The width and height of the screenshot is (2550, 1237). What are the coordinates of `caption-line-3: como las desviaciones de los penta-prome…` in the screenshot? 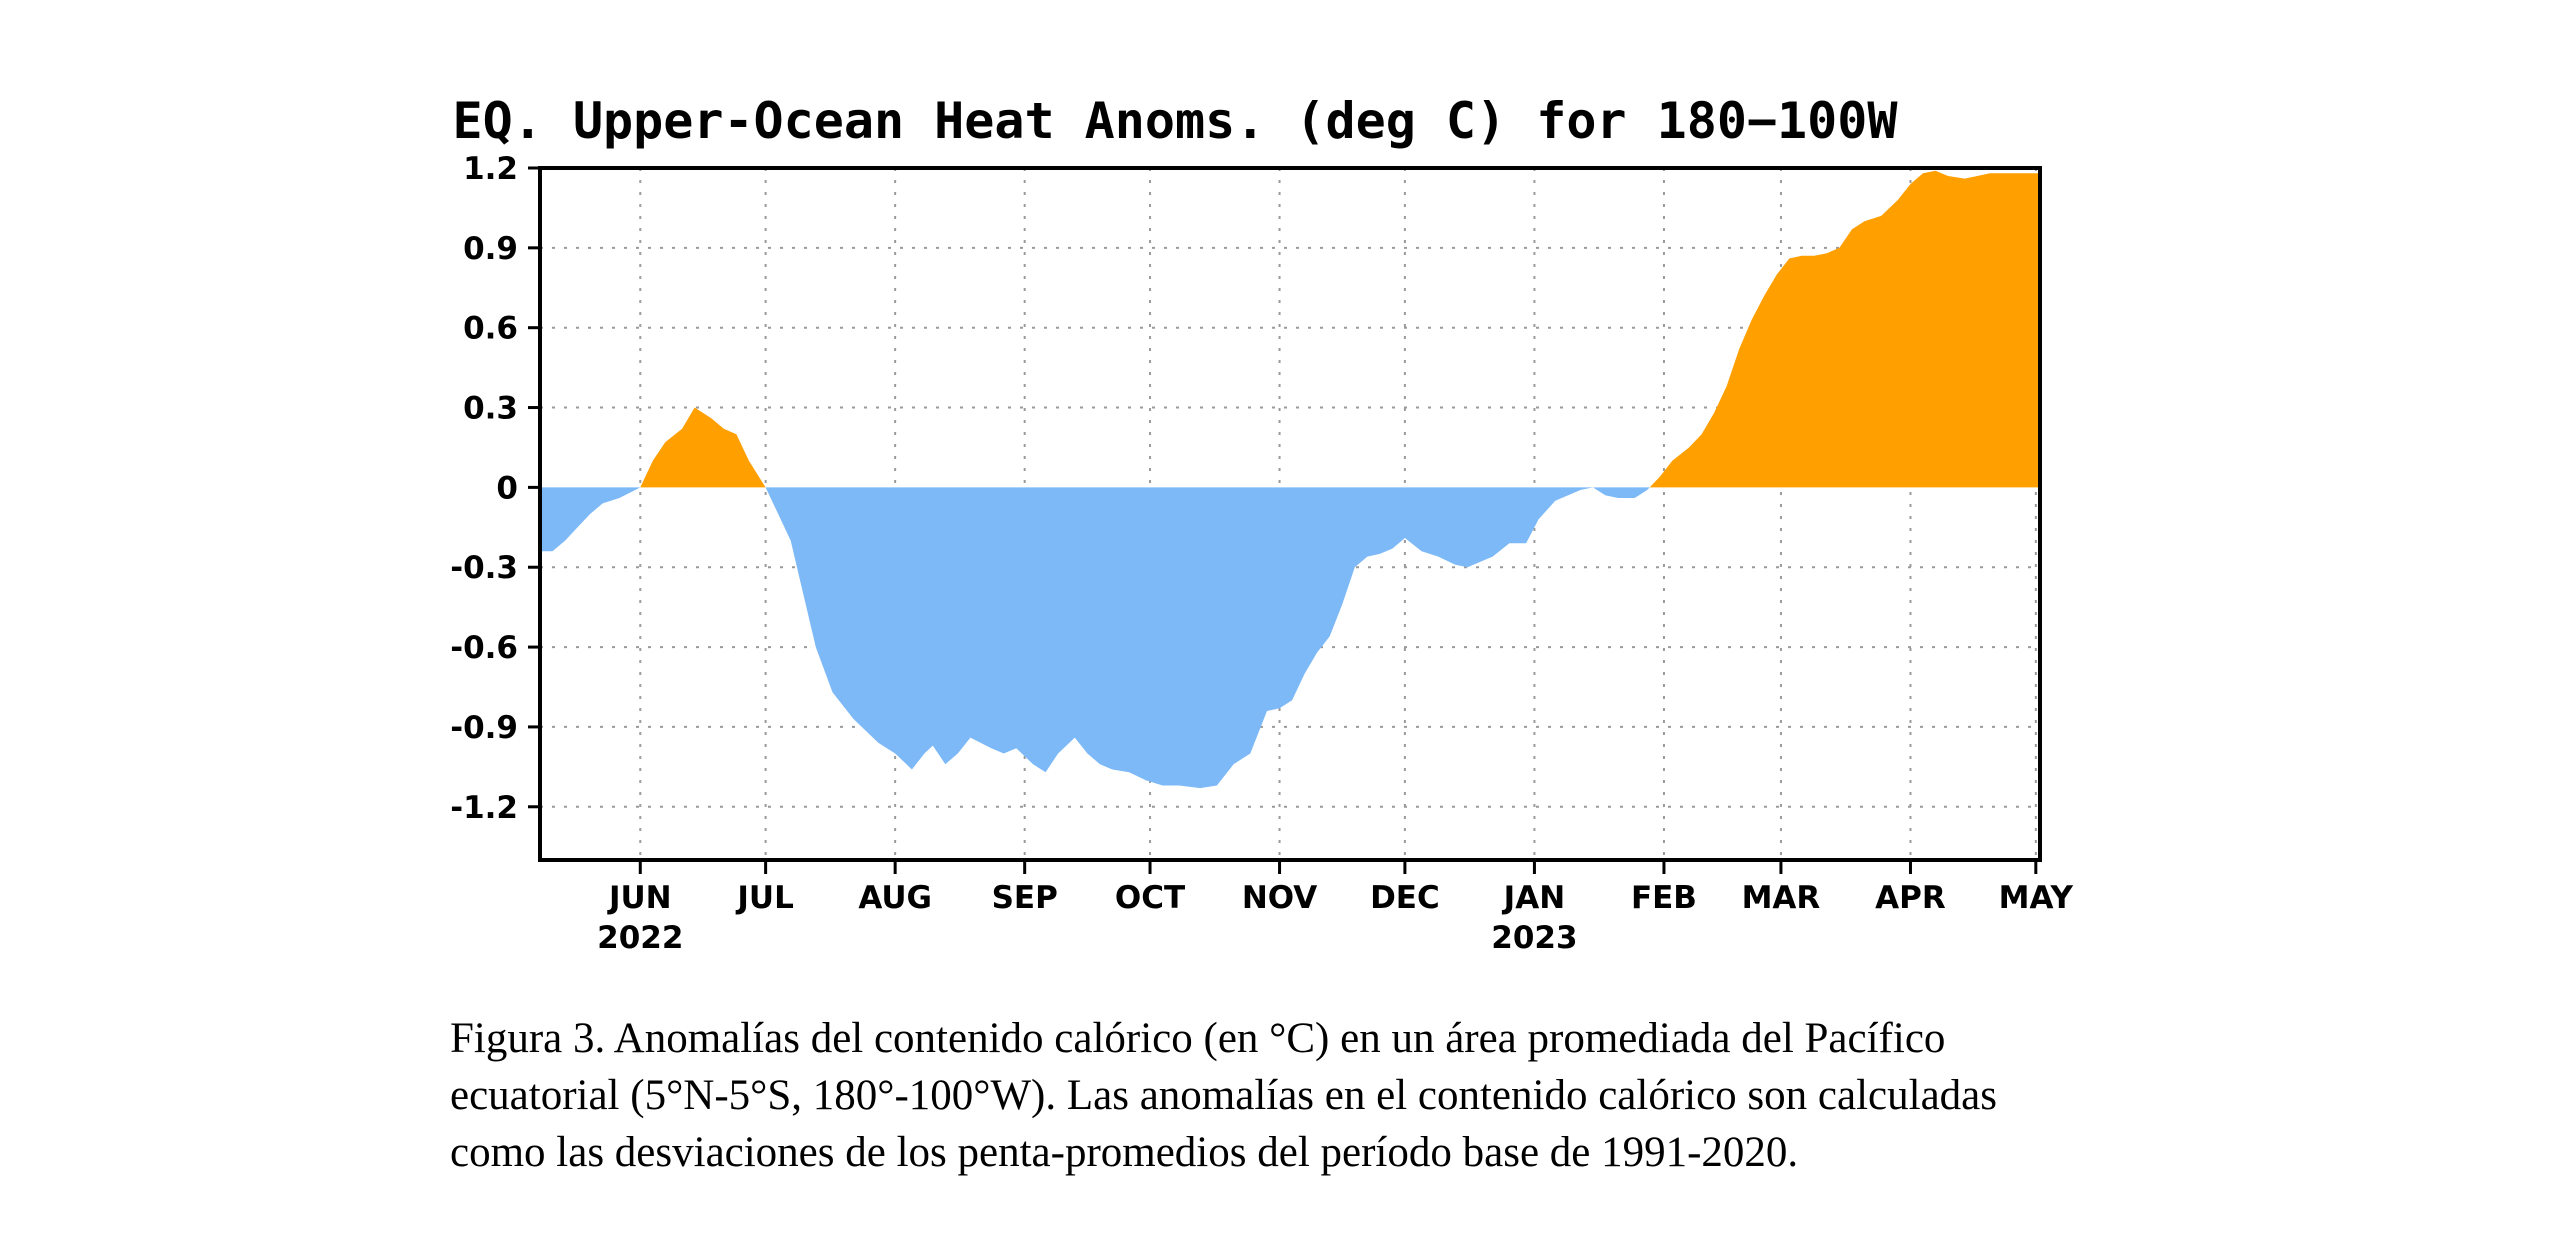 It's located at (1124, 1152).